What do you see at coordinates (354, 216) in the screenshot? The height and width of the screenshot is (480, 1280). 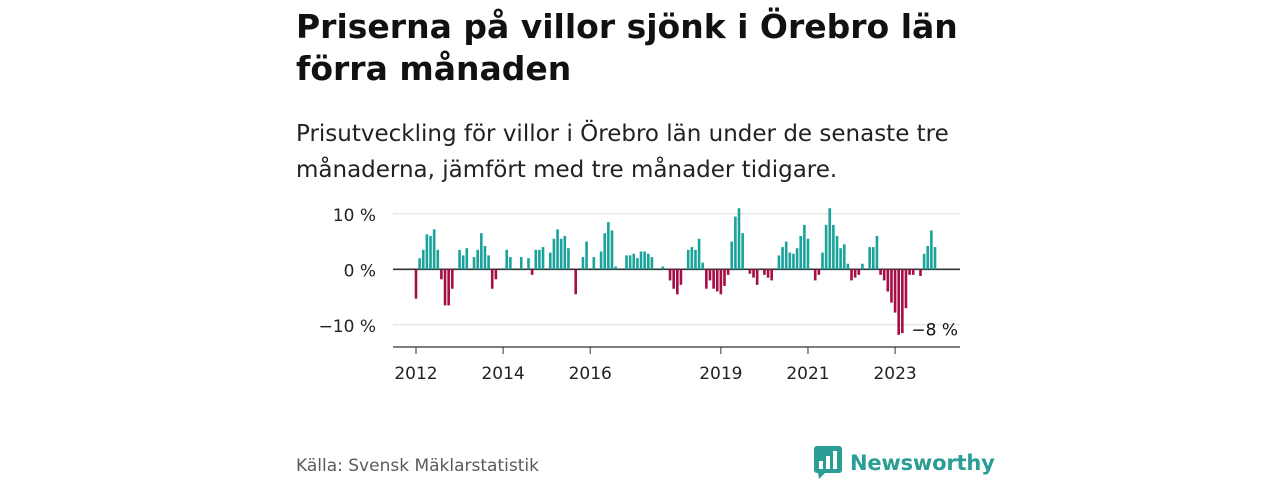 I see `y-tick-label: 10 %` at bounding box center [354, 216].